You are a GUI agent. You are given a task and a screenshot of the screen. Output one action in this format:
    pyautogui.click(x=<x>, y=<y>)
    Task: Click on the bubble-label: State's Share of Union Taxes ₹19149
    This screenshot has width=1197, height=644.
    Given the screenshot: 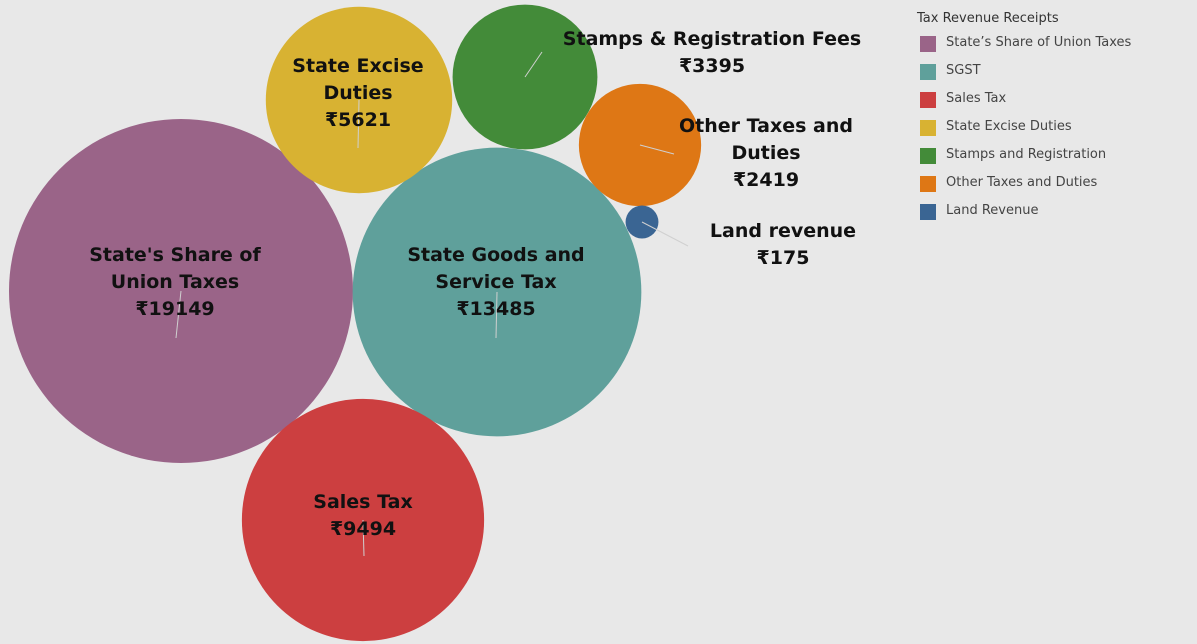 What is the action you would take?
    pyautogui.click(x=175, y=282)
    